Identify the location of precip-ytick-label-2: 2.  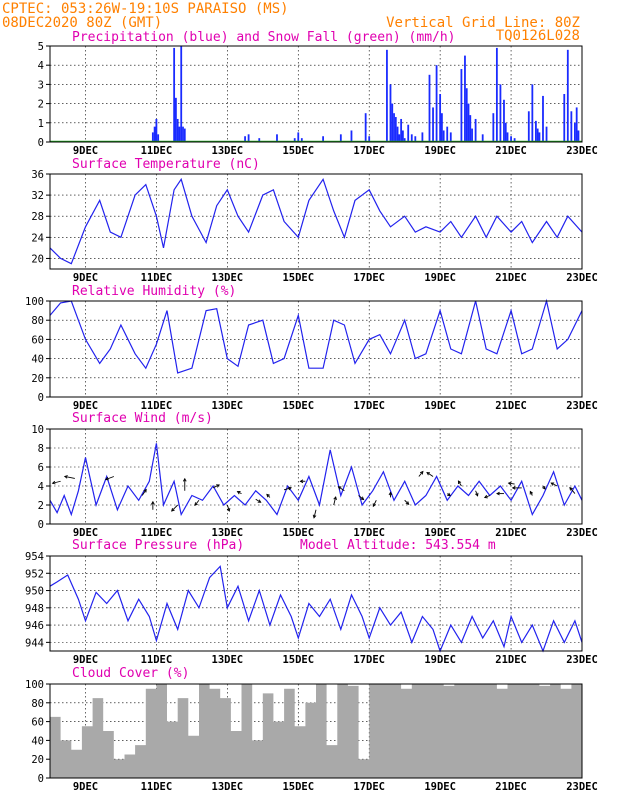
(41, 105).